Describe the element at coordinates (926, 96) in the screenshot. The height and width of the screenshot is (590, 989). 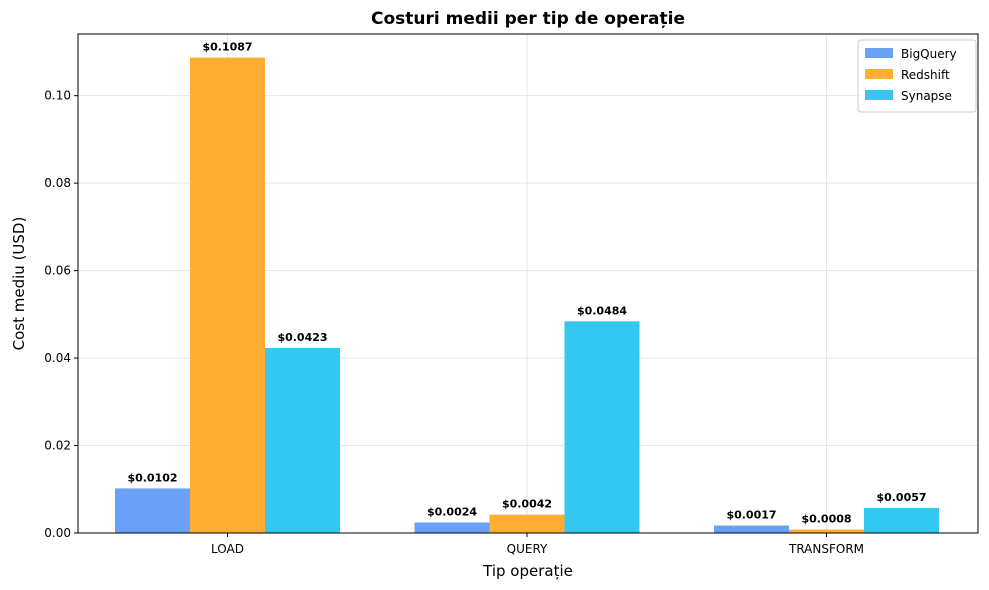
I see `legend-label-synapse: Synapse` at that location.